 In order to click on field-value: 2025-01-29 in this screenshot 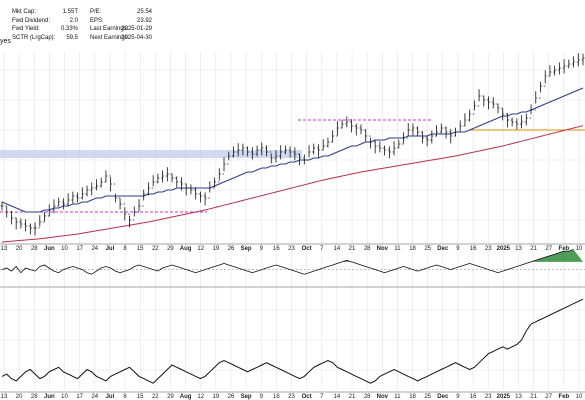, I will do `click(136, 29)`.